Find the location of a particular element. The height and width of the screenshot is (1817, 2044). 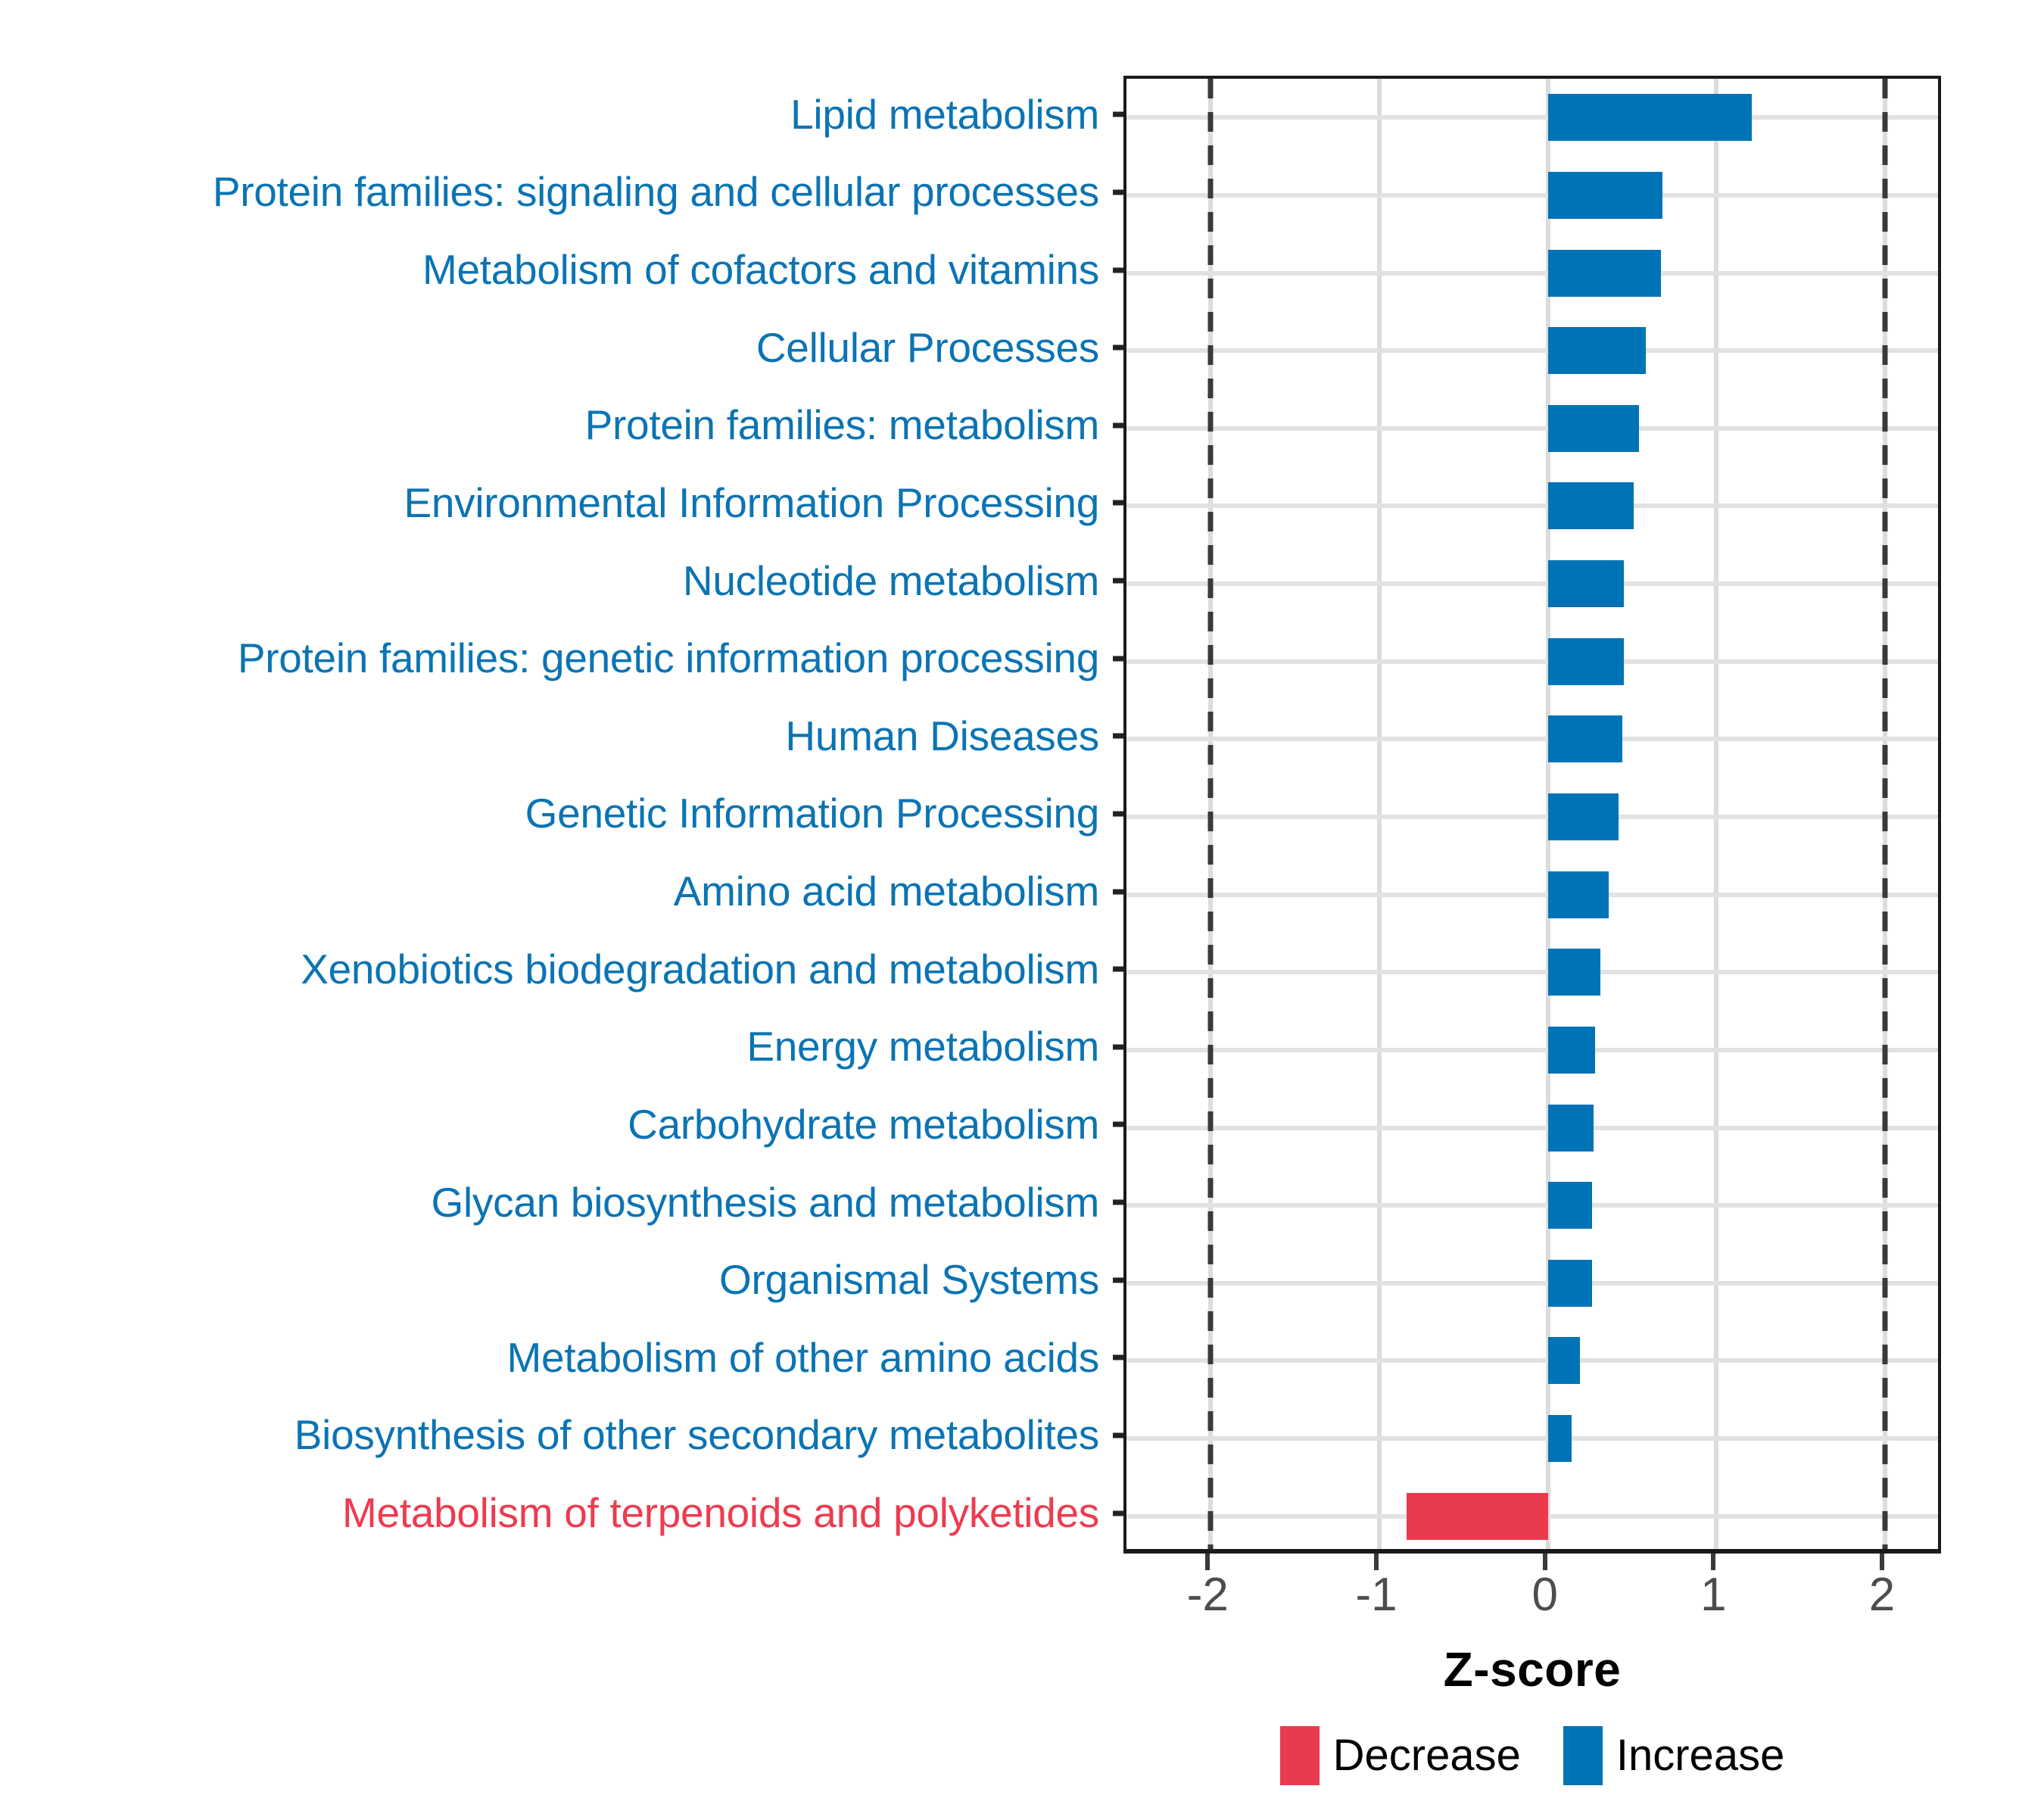

y-axis-label-row: Glycan biosynthesis and metabolism is located at coordinates (556, 1203).